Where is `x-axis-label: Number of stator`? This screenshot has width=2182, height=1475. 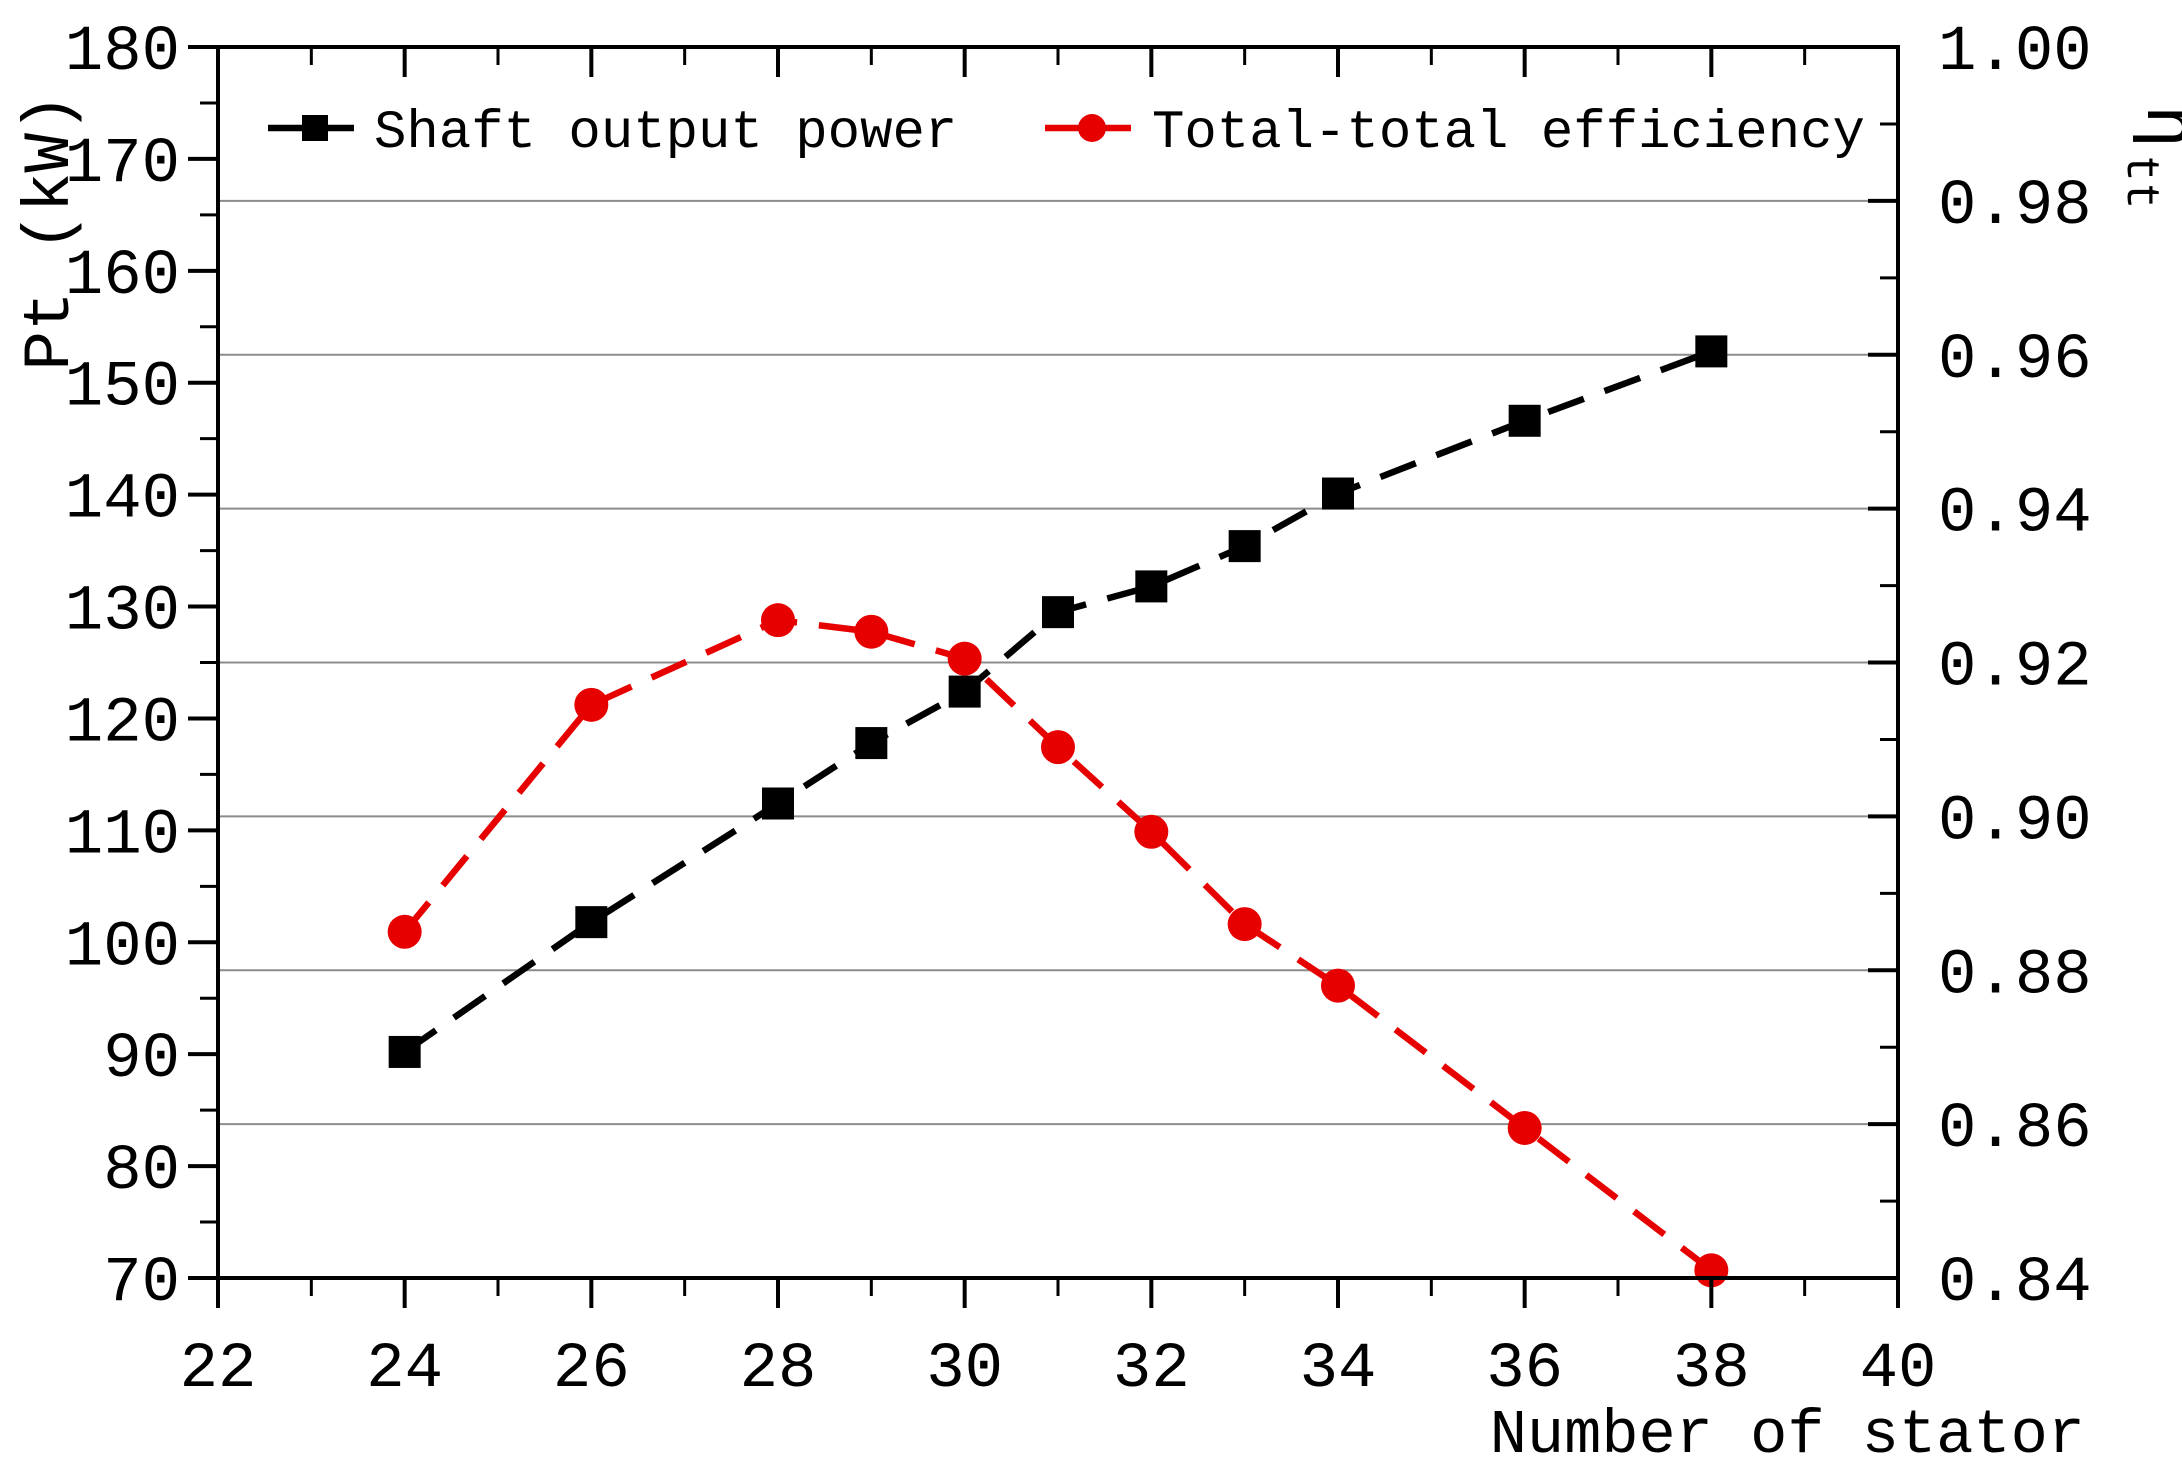
x-axis-label: Number of stator is located at coordinates (1787, 1435).